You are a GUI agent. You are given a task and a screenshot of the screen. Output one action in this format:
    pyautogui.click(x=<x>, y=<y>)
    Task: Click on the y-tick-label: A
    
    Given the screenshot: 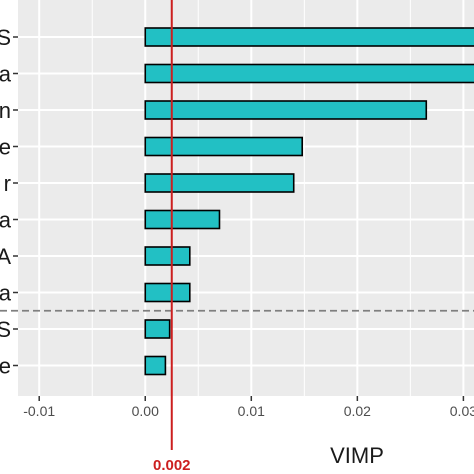 What is the action you would take?
    pyautogui.click(x=5, y=256)
    